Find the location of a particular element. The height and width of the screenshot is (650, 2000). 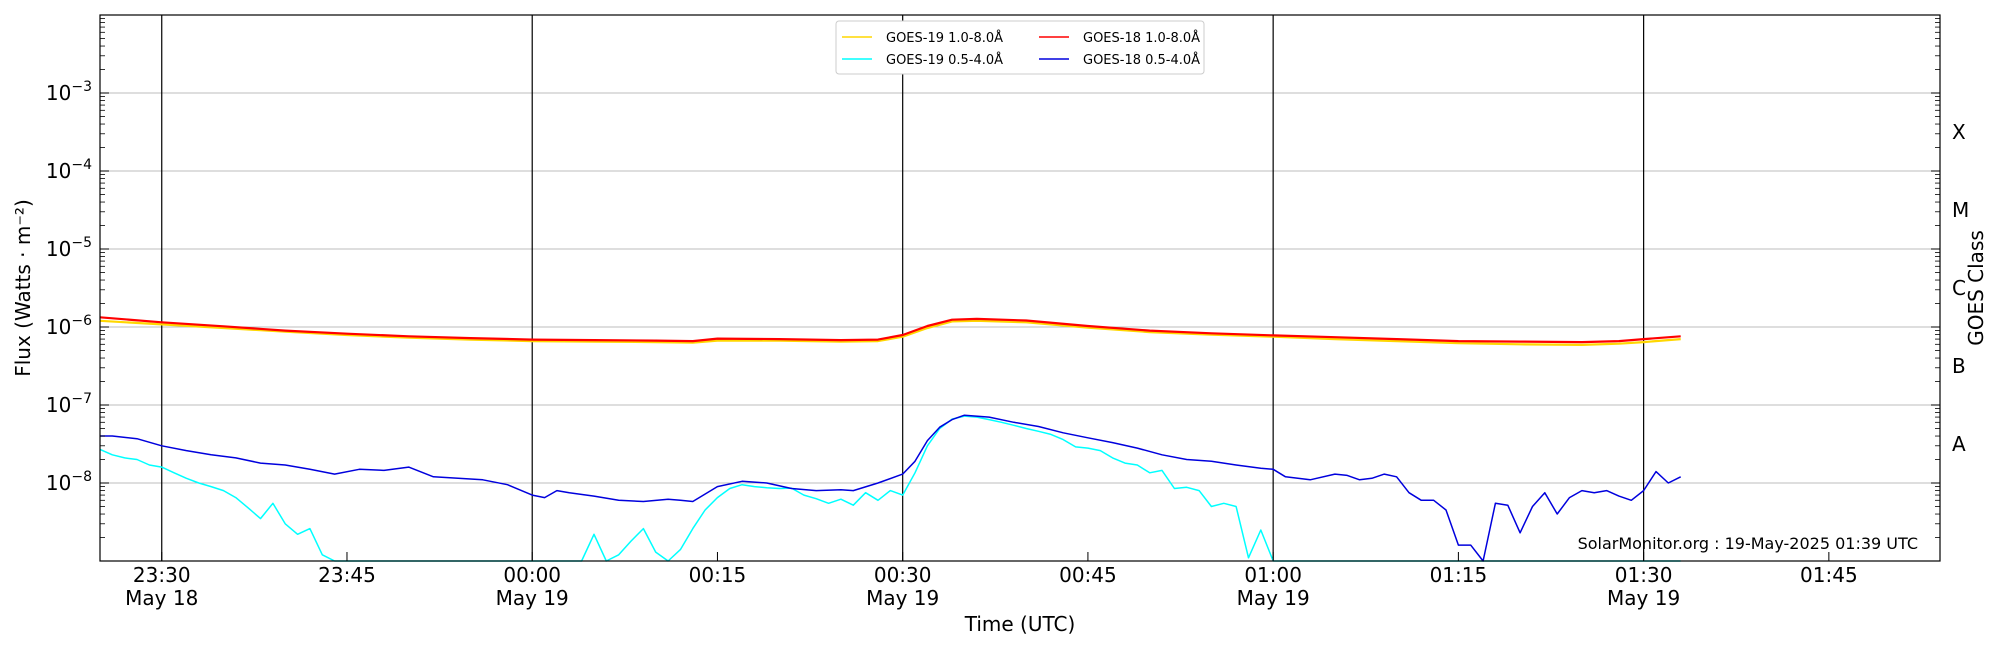

y-tick-label: 10⁻³ is located at coordinates (69, 92).